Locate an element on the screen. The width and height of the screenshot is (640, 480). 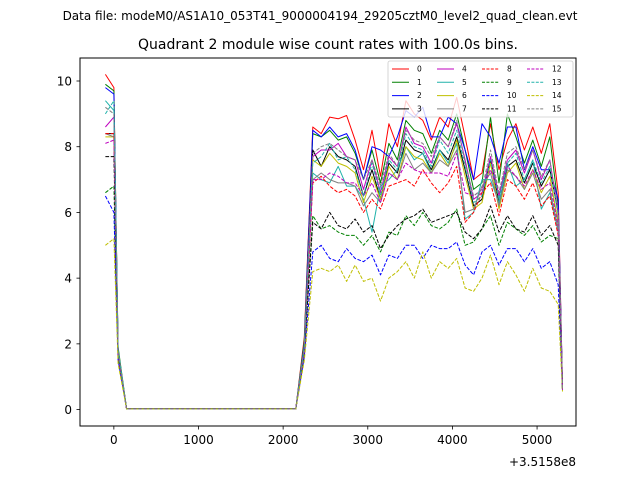
x-tick-label: 4000 is located at coordinates (452, 440).